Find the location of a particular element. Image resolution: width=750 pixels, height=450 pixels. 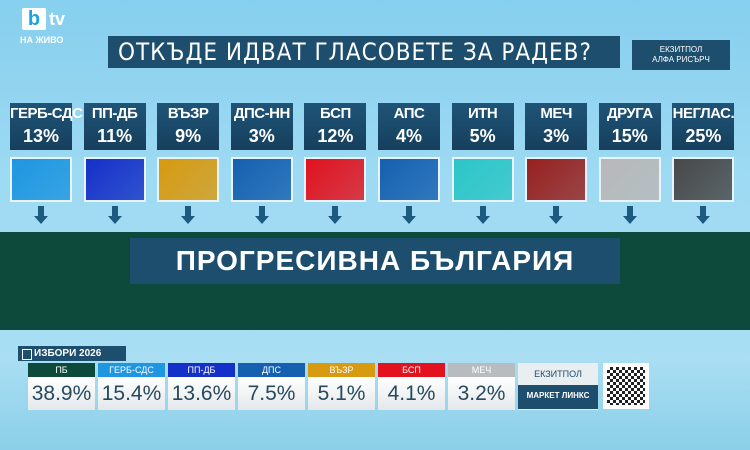

result-party: МЕЧ is located at coordinates (481, 370).